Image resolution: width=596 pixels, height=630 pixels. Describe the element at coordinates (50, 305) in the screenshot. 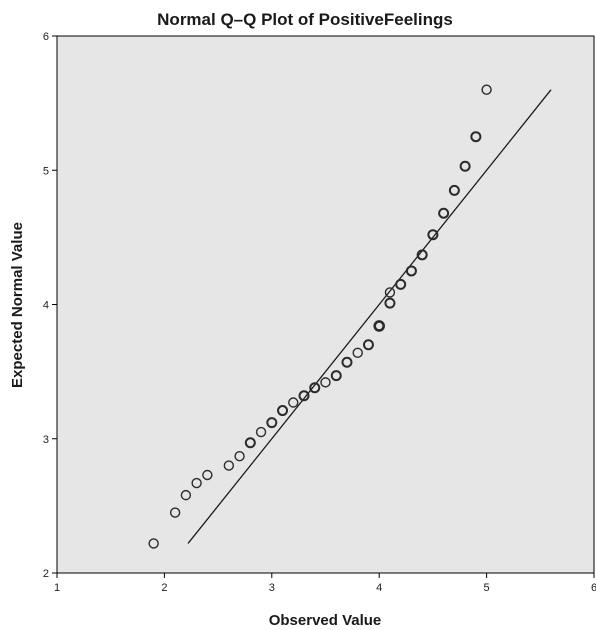

I see `y-axis: 2 3 4 5 6` at that location.